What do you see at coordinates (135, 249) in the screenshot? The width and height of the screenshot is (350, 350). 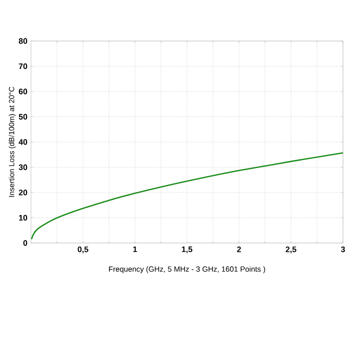 I see `x-tick-label: 1` at bounding box center [135, 249].